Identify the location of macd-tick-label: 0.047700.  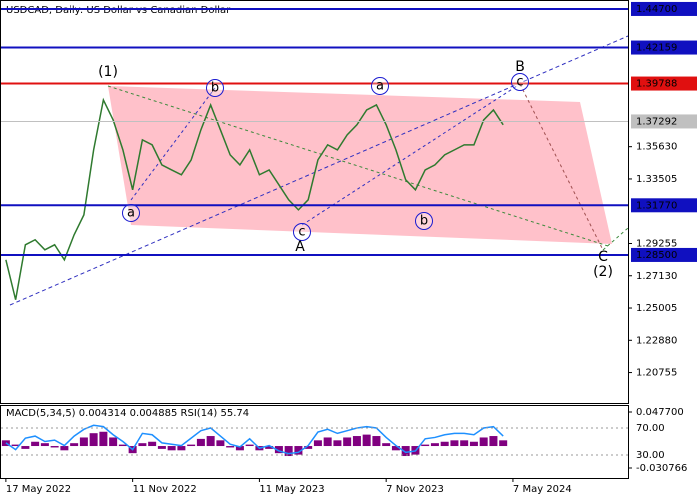
(660, 412).